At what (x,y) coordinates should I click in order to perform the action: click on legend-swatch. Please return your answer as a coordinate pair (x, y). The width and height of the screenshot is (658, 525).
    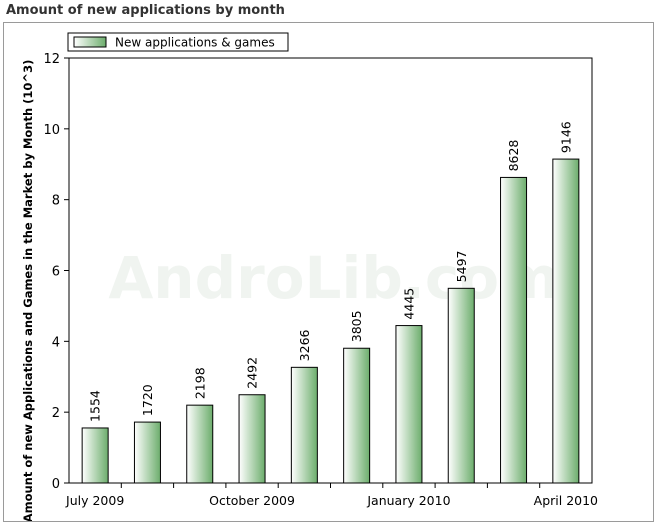
    Looking at the image, I should click on (90, 42).